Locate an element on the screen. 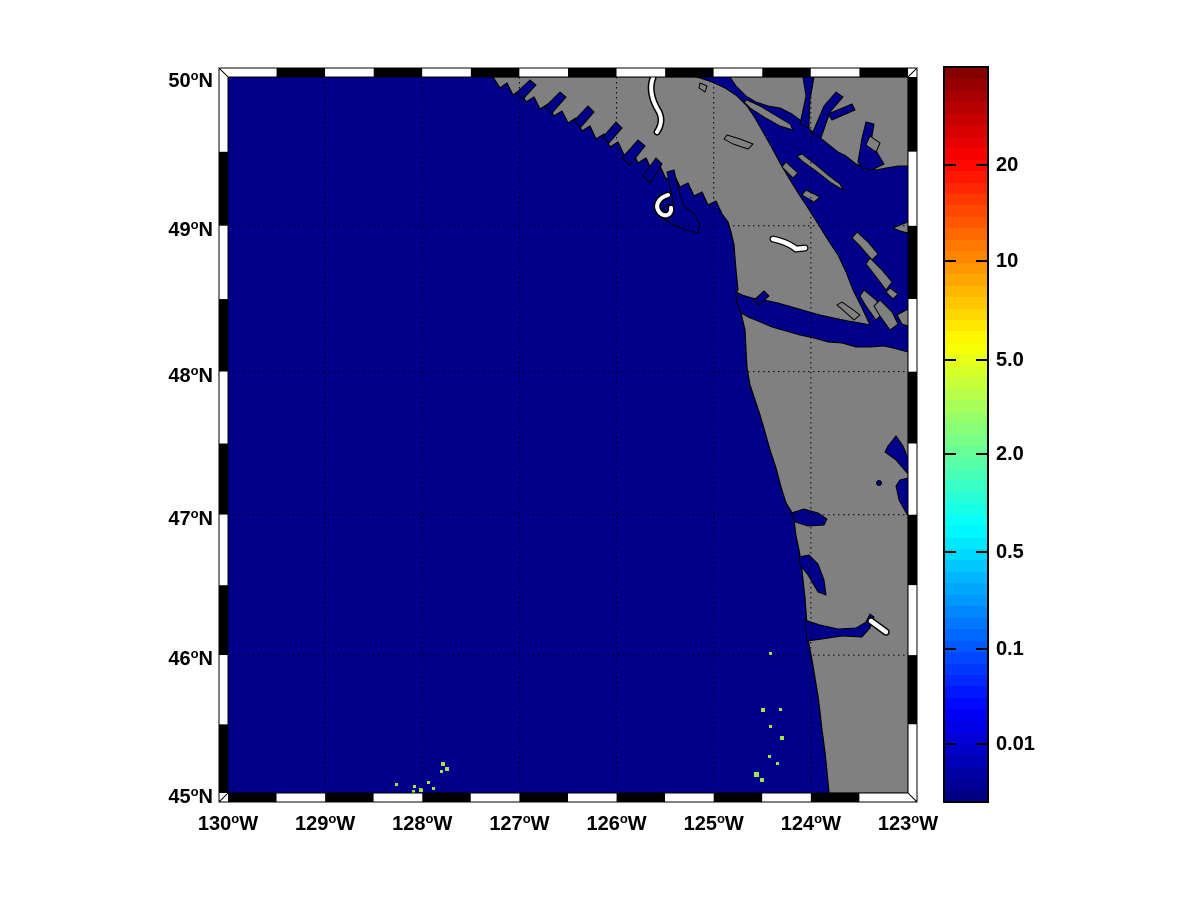 The height and width of the screenshot is (900, 1200). lat-tick-label-45N: 45oN is located at coordinates (190, 796).